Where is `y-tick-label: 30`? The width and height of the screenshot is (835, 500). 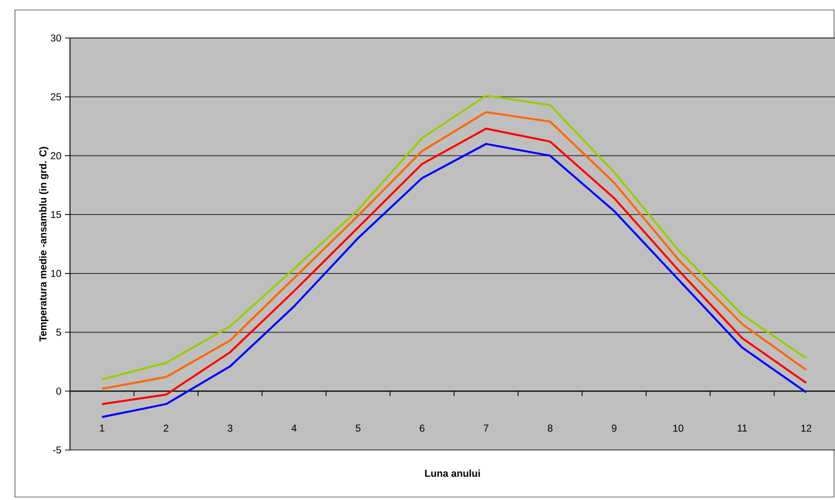 y-tick-label: 30 is located at coordinates (56, 38).